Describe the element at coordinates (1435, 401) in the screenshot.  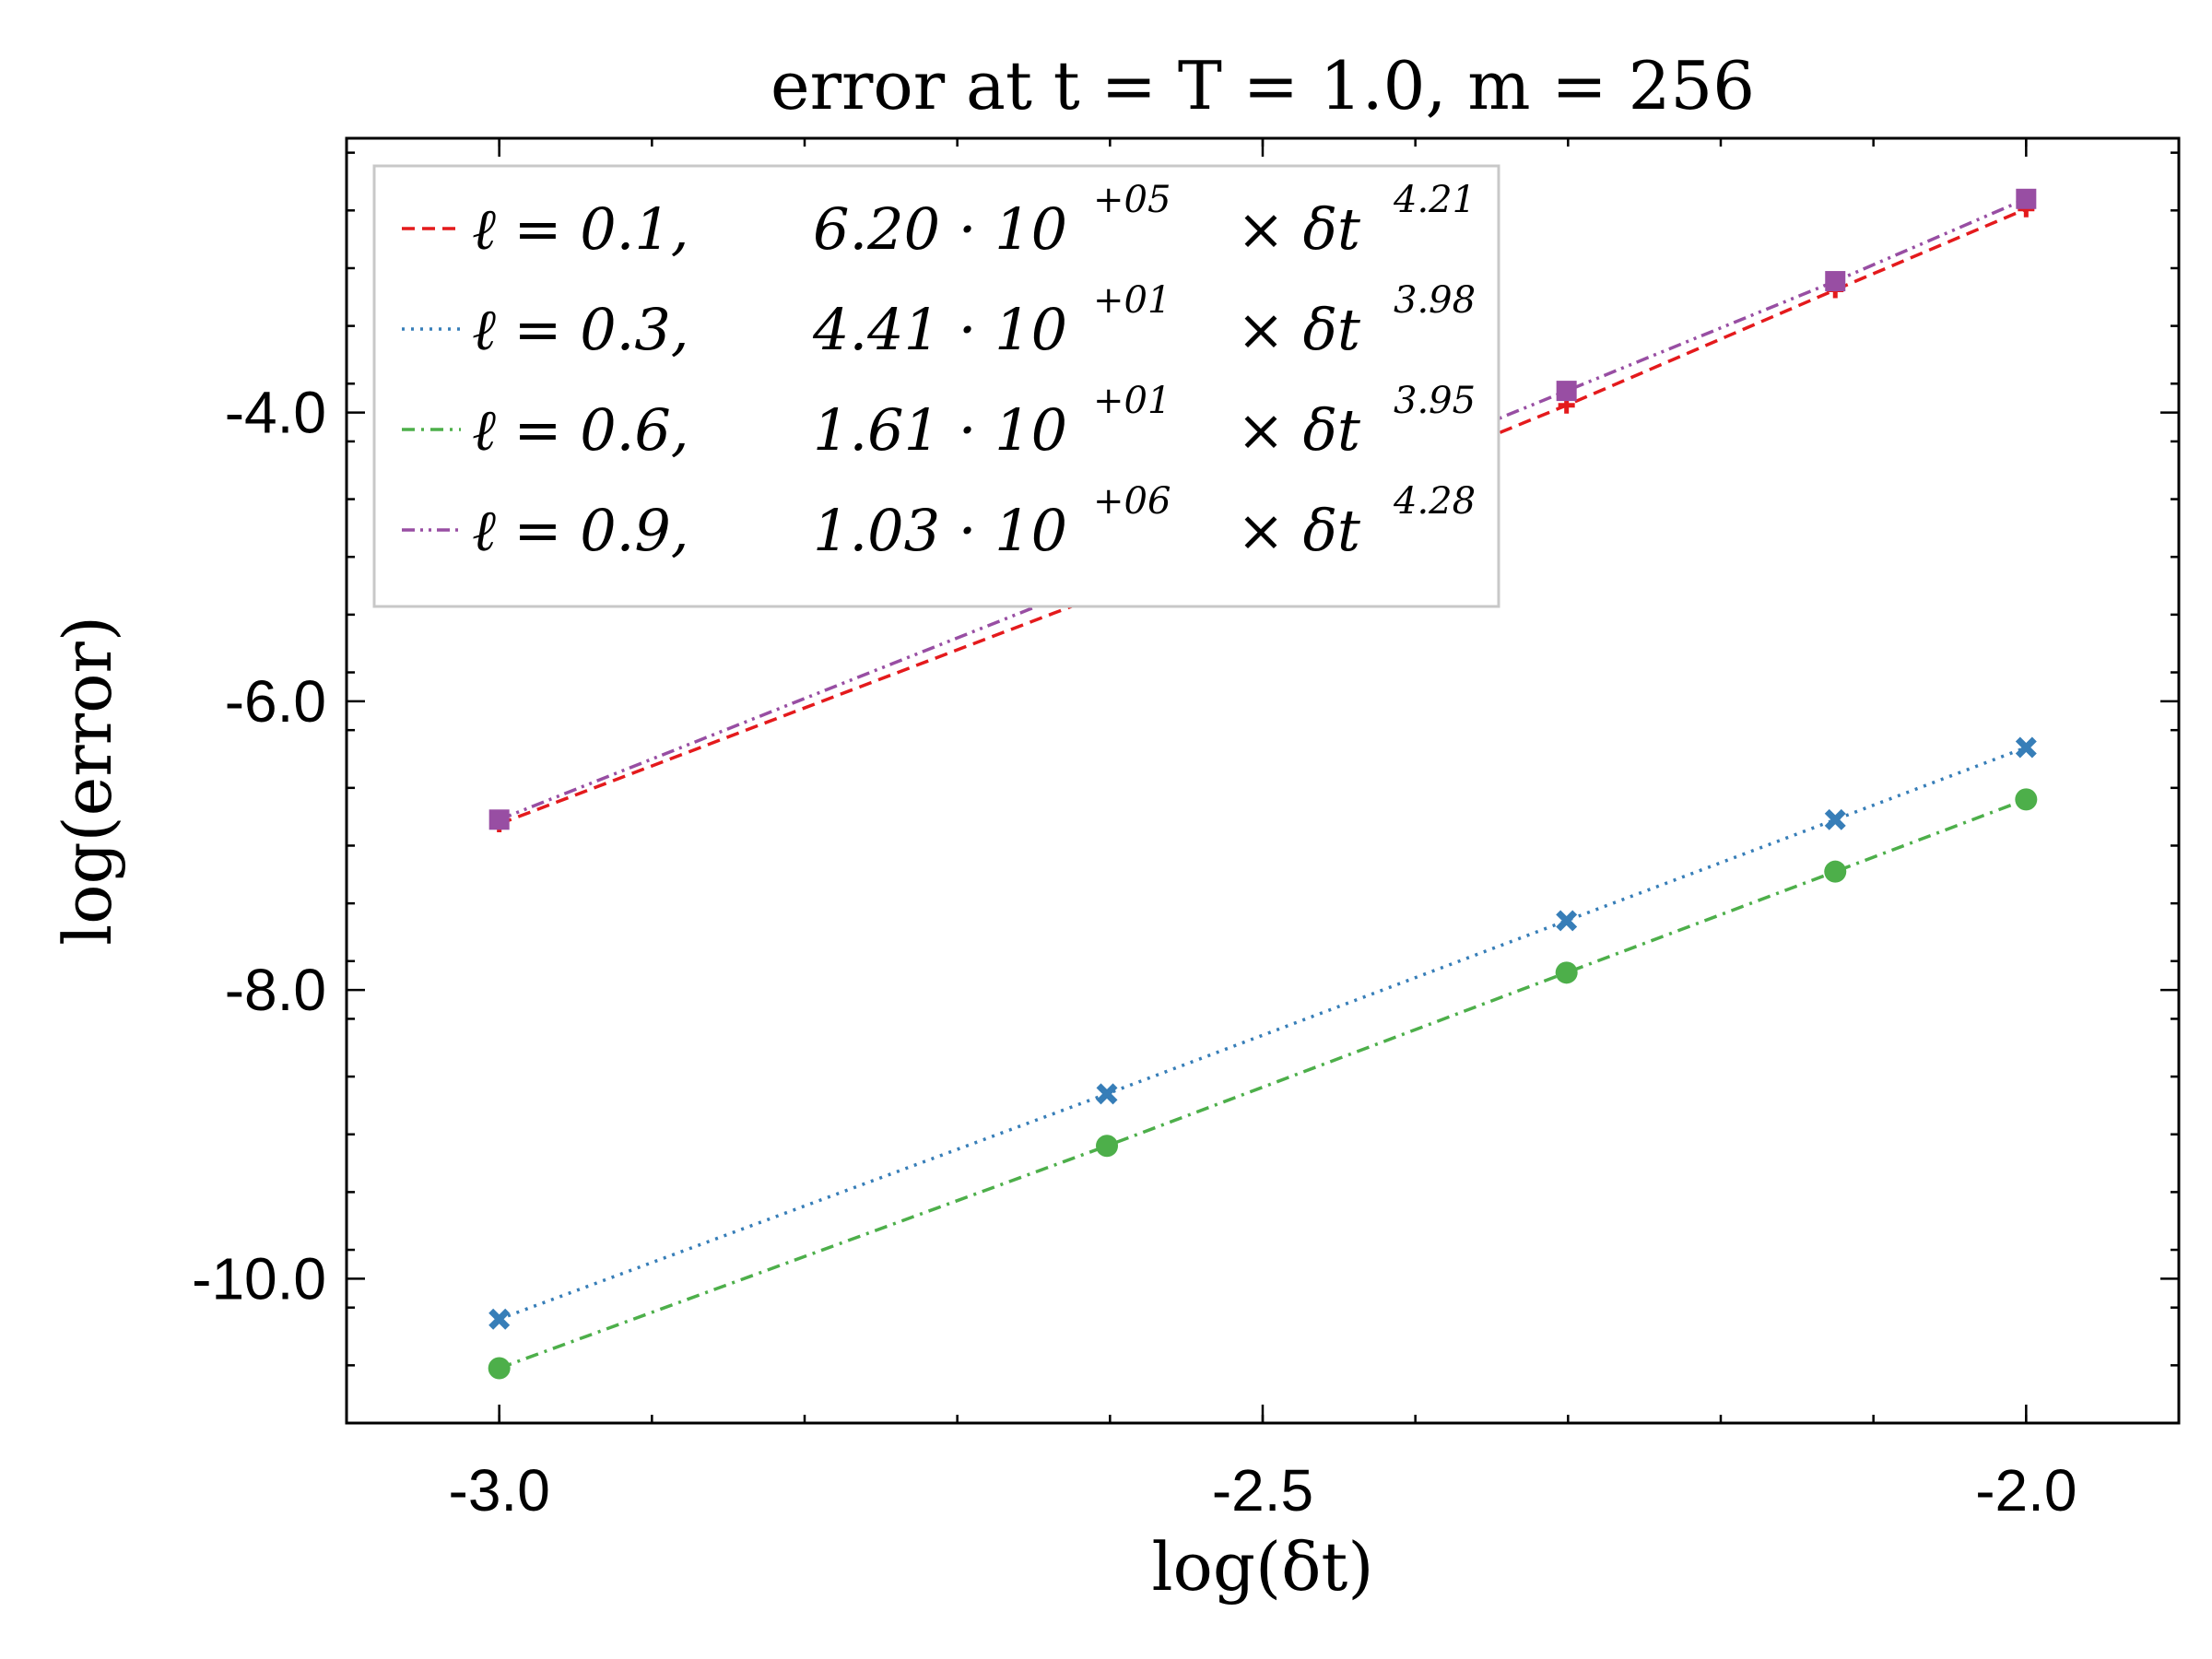
I see `legend-rate: 3.95` at that location.